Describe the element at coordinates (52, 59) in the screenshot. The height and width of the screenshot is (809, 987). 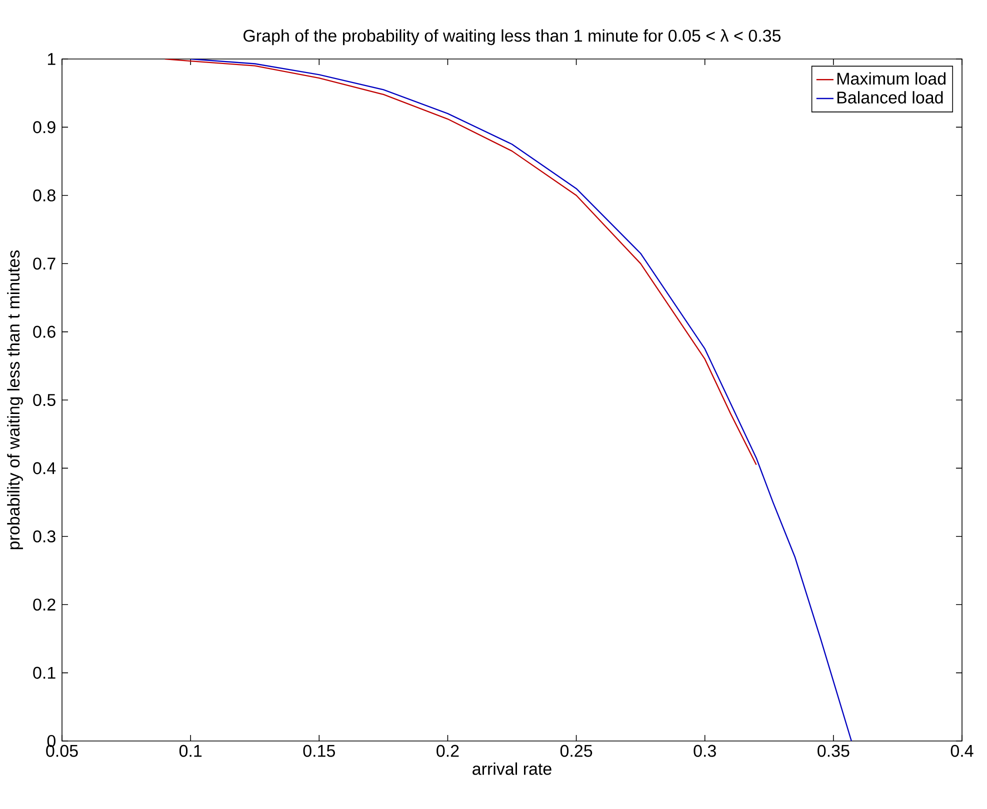
I see `y-tick-label: 1` at that location.